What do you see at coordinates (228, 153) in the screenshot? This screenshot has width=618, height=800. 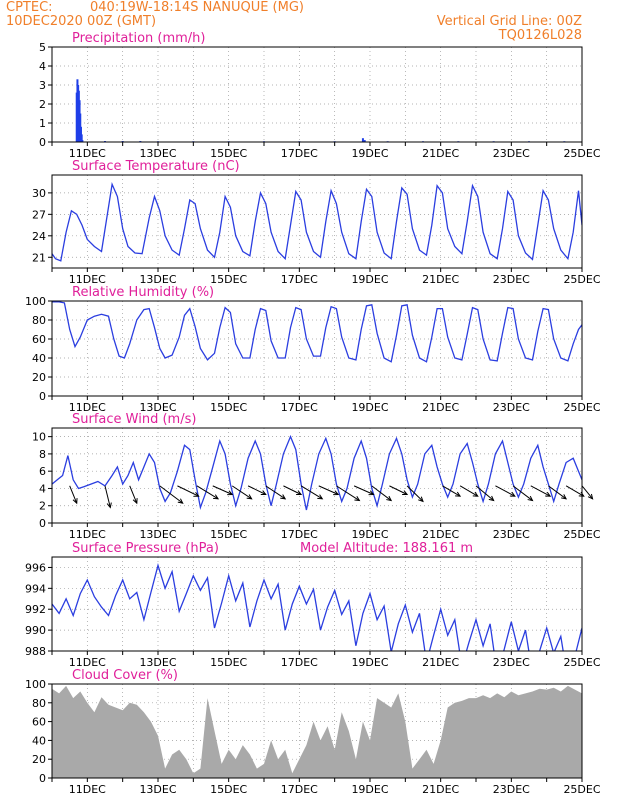 I see `precip-xtick-label: 15DEC` at bounding box center [228, 153].